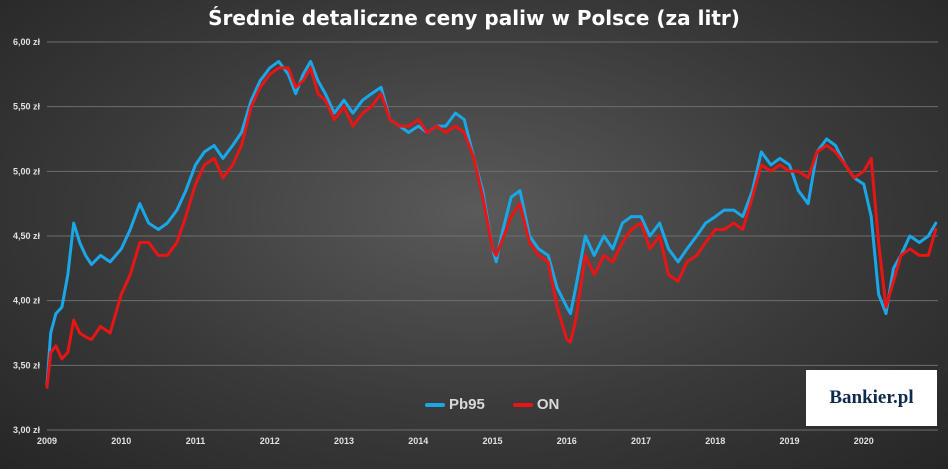 Image resolution: width=948 pixels, height=469 pixels. I want to click on x-tick-label-0: 2009, so click(47, 441).